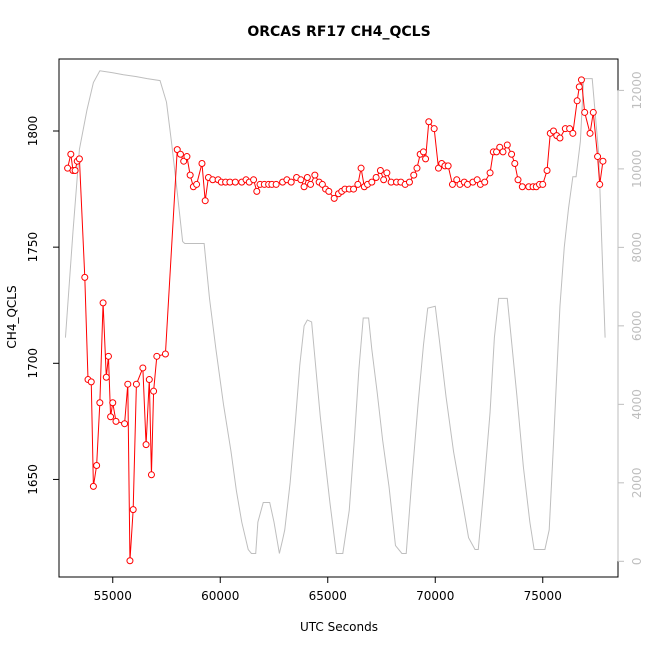  I want to click on x-tick-label: 55000, so click(113, 596).